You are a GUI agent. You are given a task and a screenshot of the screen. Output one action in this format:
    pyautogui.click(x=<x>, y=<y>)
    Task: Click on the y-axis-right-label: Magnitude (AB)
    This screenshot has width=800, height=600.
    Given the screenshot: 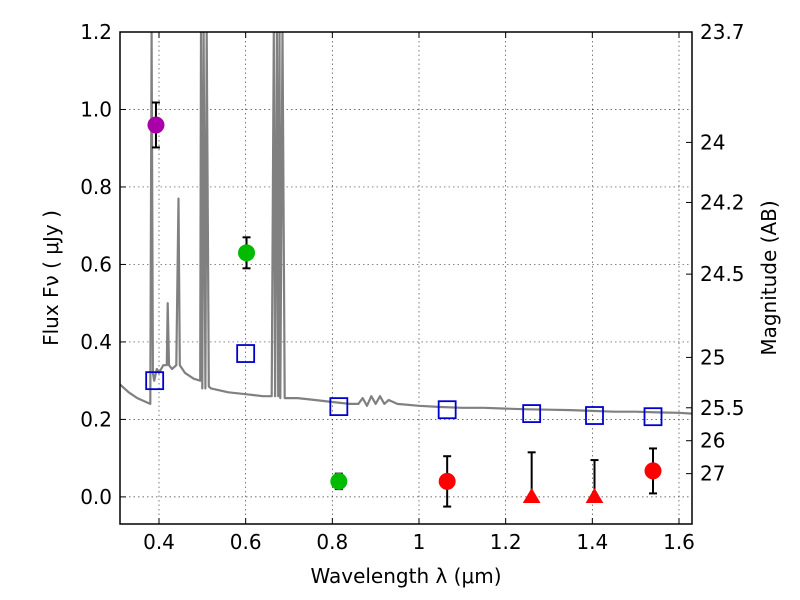 What is the action you would take?
    pyautogui.click(x=769, y=277)
    